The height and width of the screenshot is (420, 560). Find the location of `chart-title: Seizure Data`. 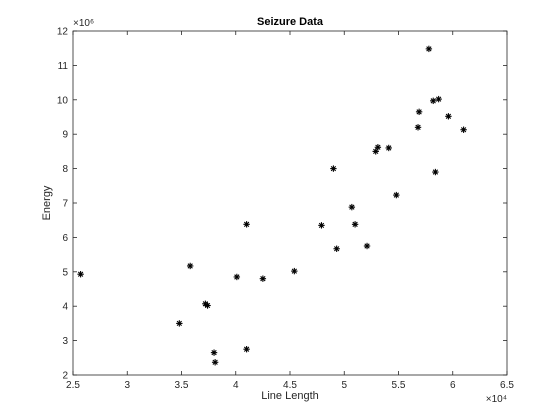

chart-title: Seizure Data is located at coordinates (290, 22).